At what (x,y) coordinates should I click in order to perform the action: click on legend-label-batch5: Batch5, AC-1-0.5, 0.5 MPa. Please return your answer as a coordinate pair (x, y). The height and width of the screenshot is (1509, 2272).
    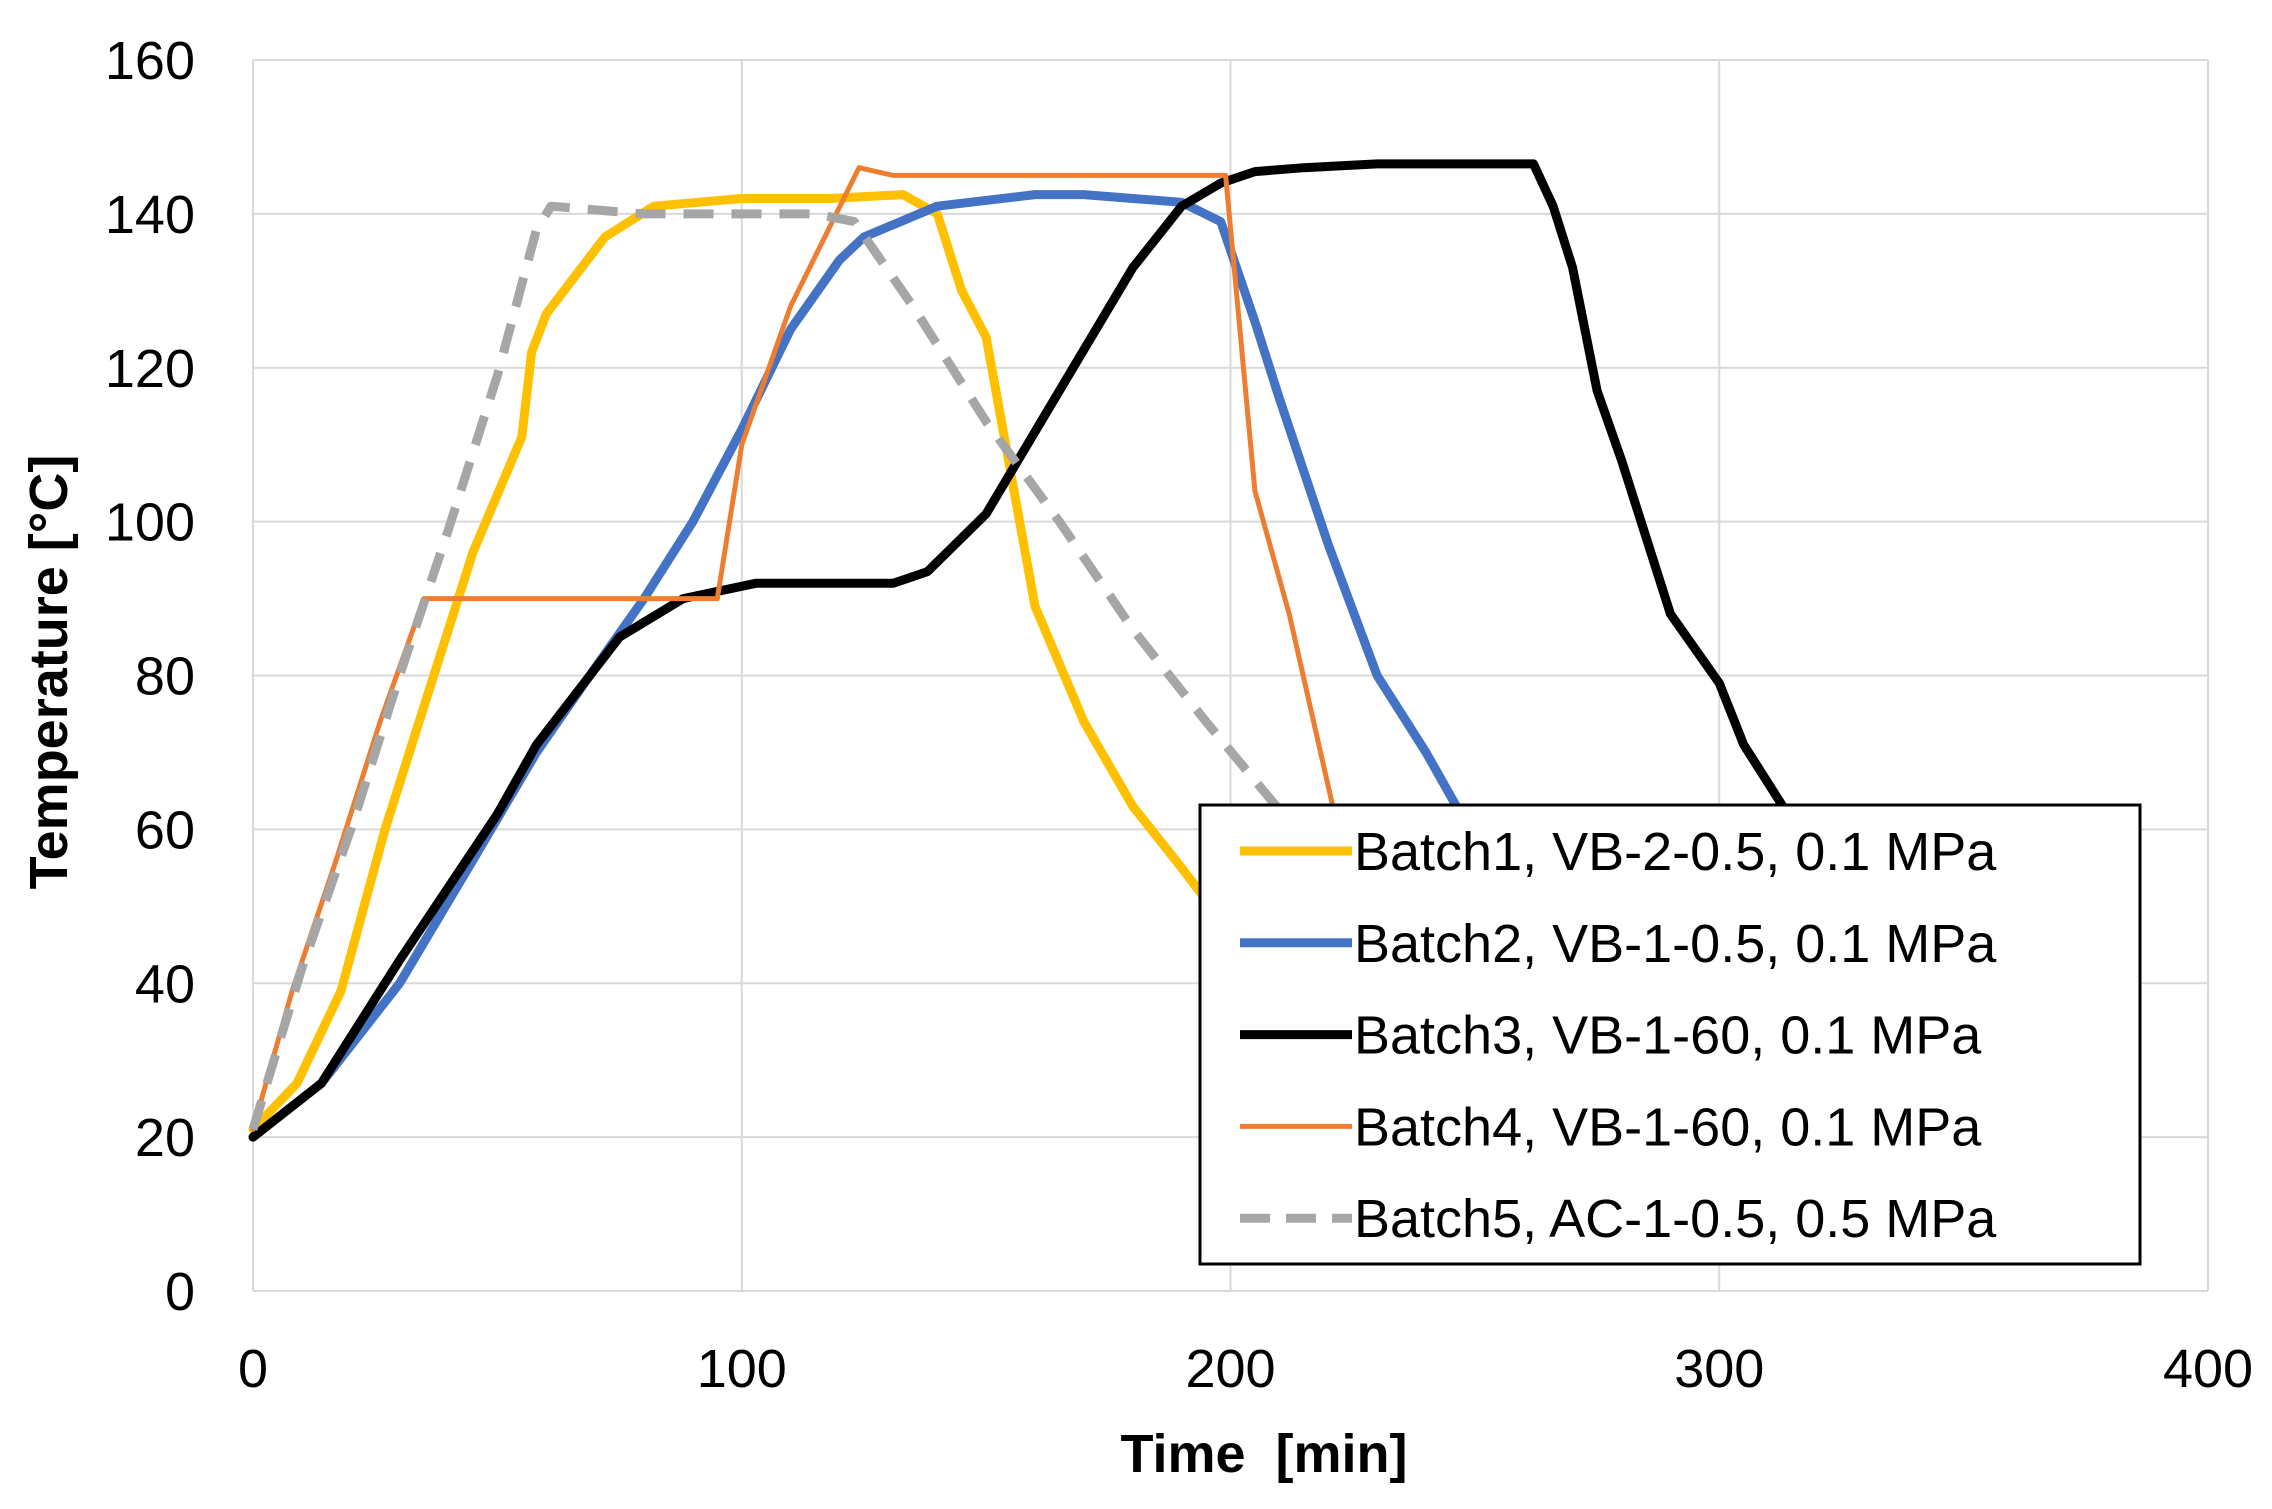
    Looking at the image, I should click on (1675, 1219).